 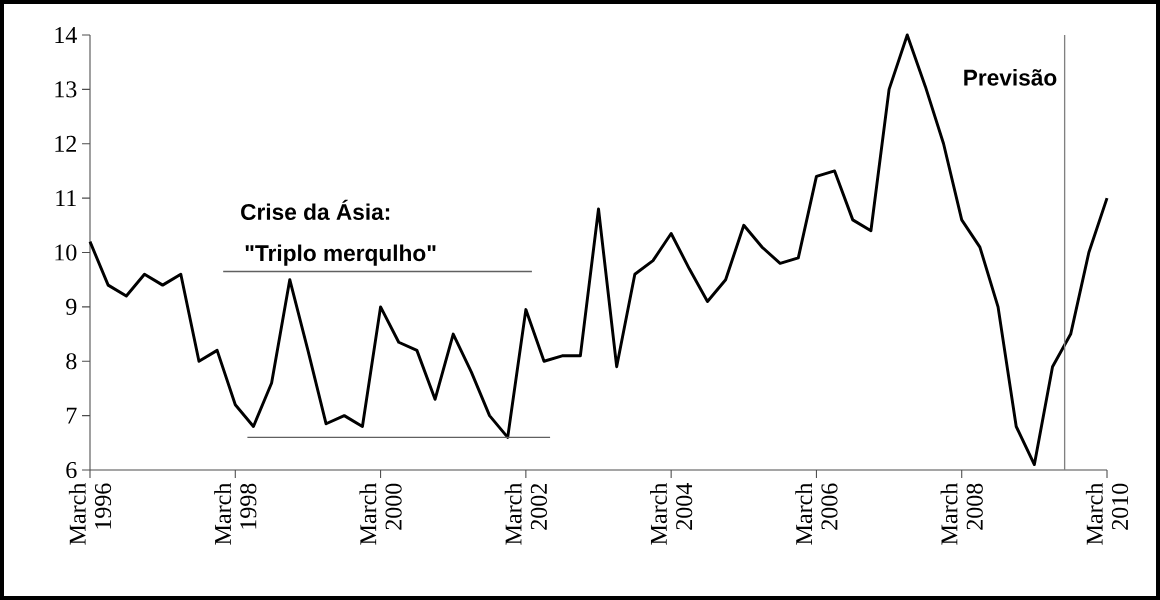 What do you see at coordinates (340, 255) in the screenshot?
I see `annotation: "Triplo merqulho"` at bounding box center [340, 255].